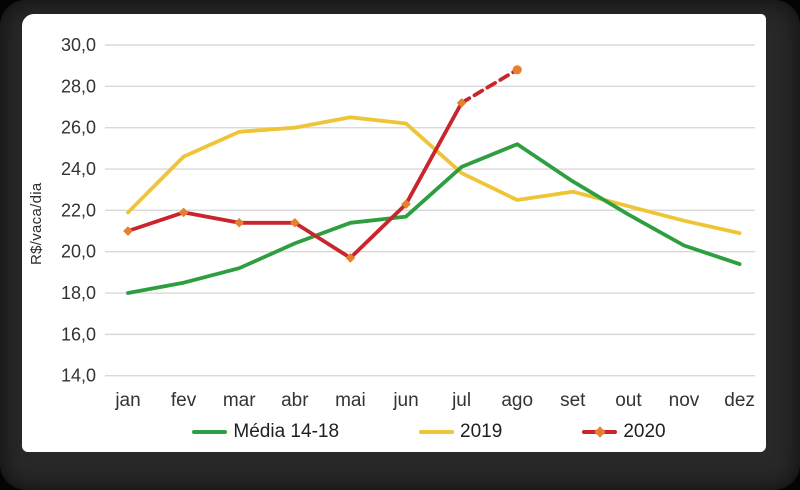  I want to click on marker-2020-jan, so click(128, 231).